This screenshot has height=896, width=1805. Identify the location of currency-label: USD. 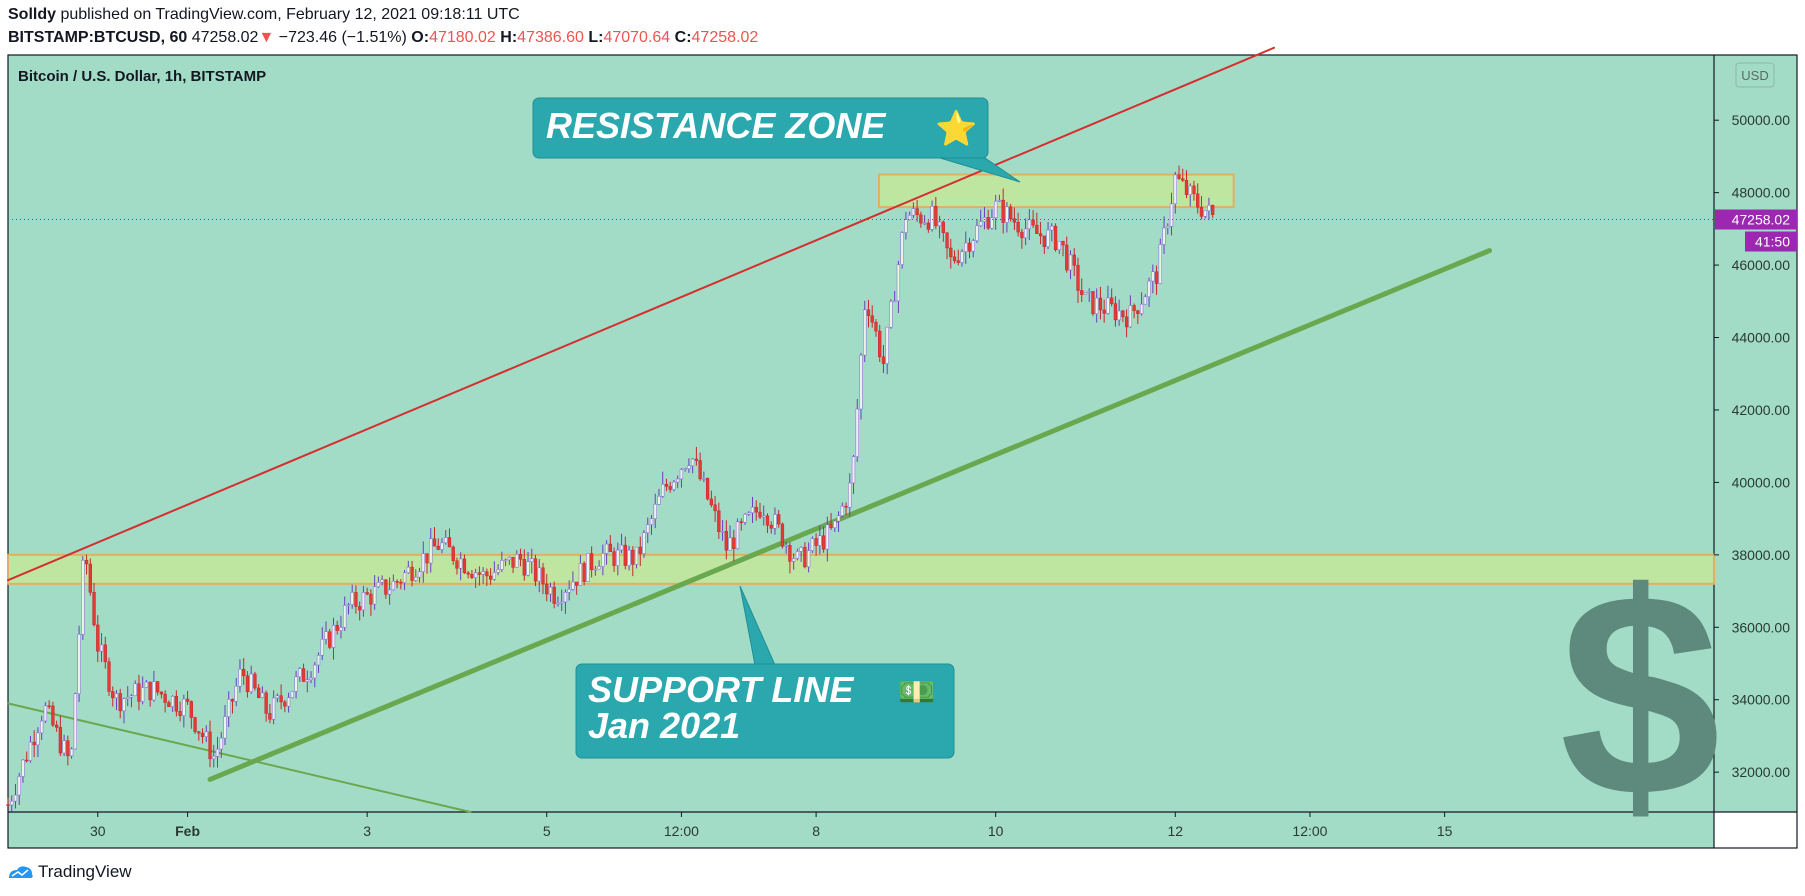
(1754, 75).